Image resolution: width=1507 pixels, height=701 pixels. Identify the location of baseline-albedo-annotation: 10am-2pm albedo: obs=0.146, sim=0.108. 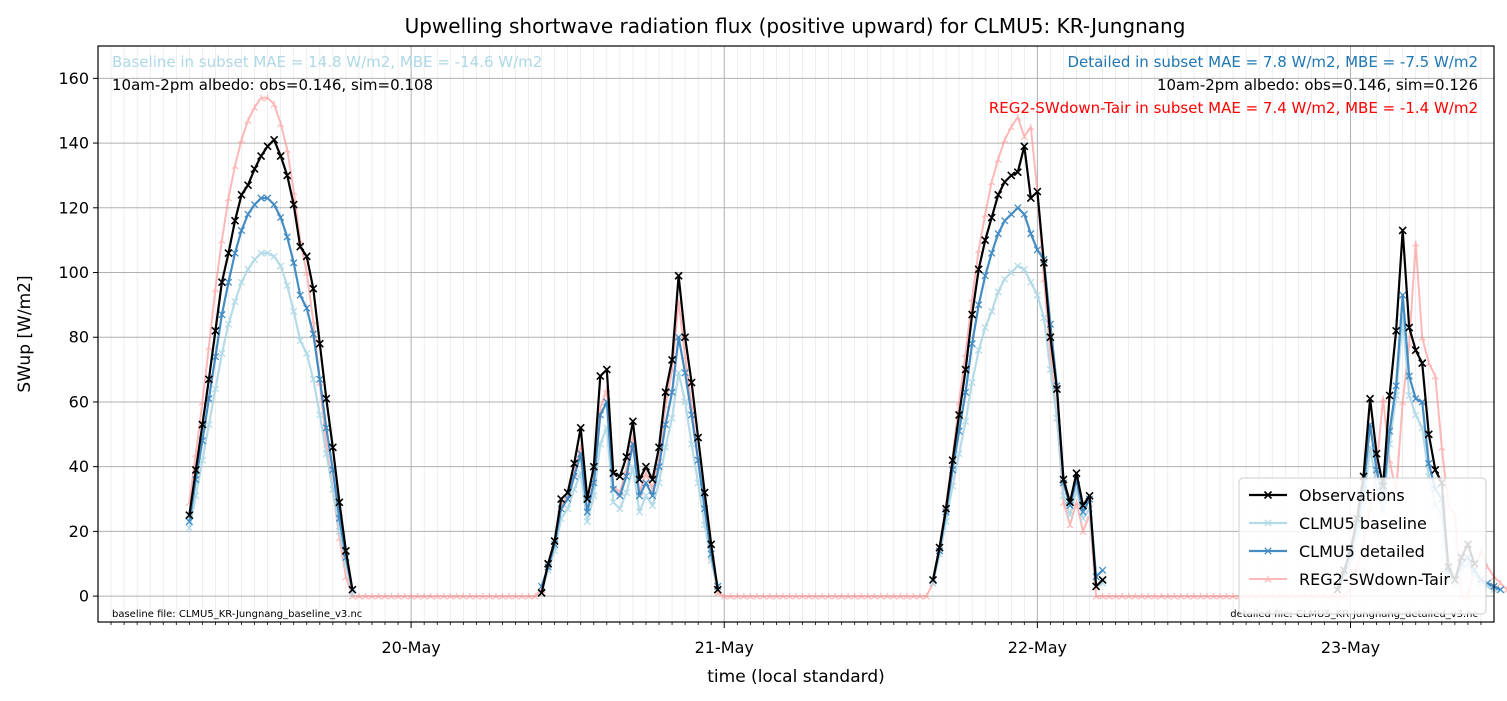
(272, 85).